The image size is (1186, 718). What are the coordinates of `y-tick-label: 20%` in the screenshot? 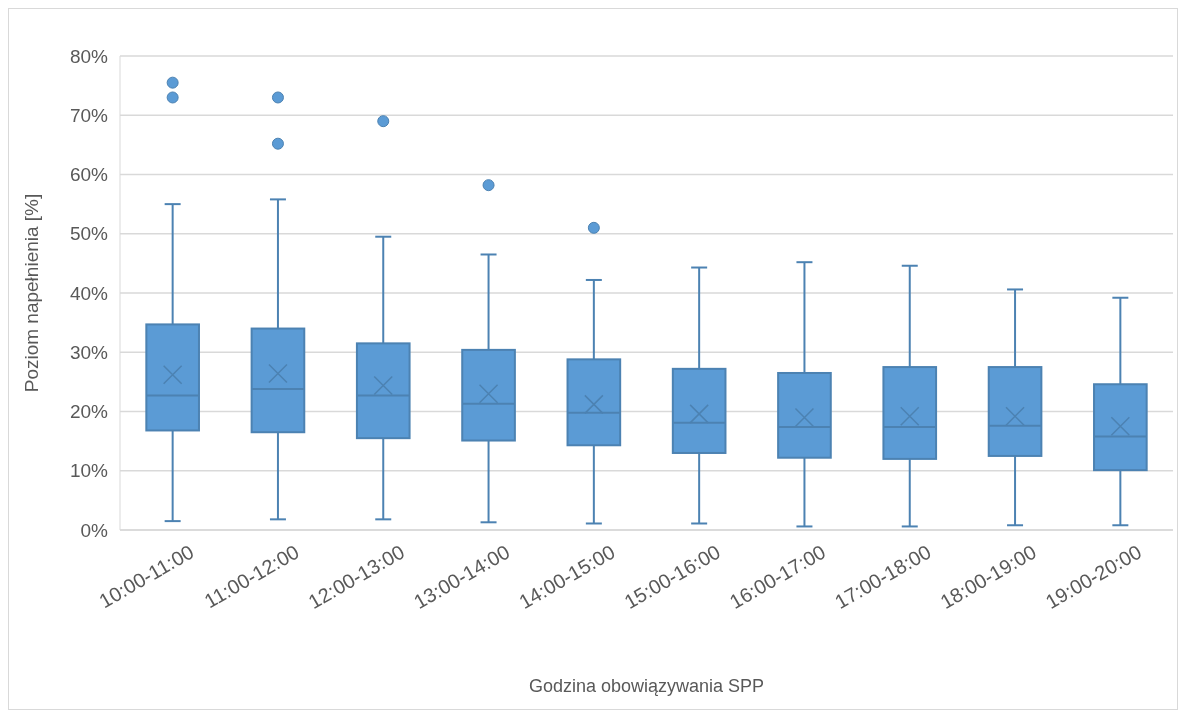 It's located at (89, 412).